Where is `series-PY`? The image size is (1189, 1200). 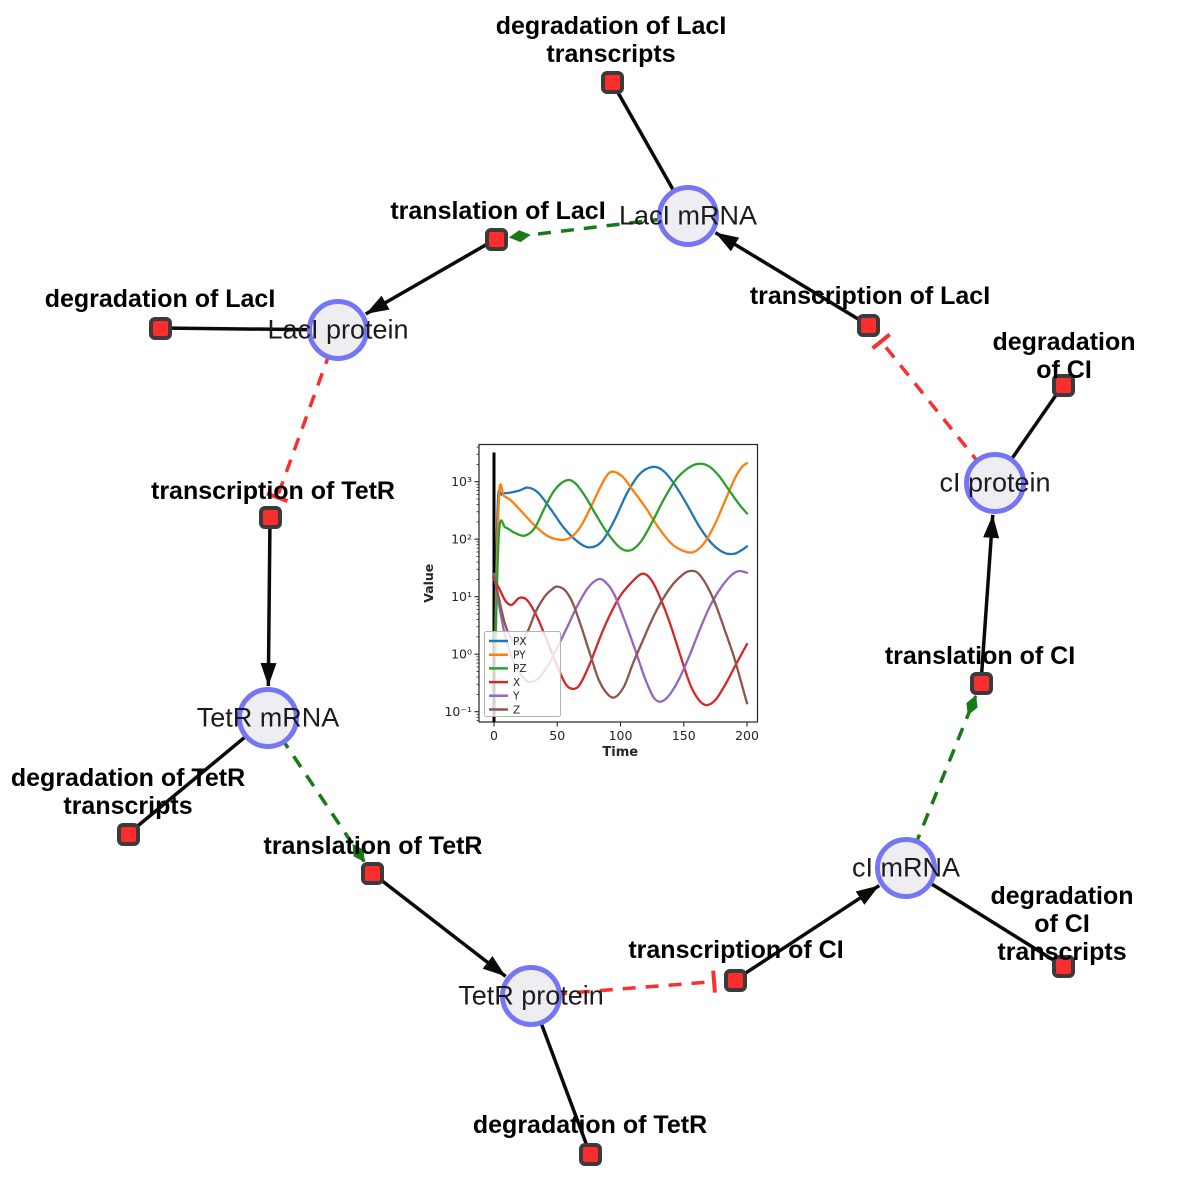
series-PY is located at coordinates (621, 554).